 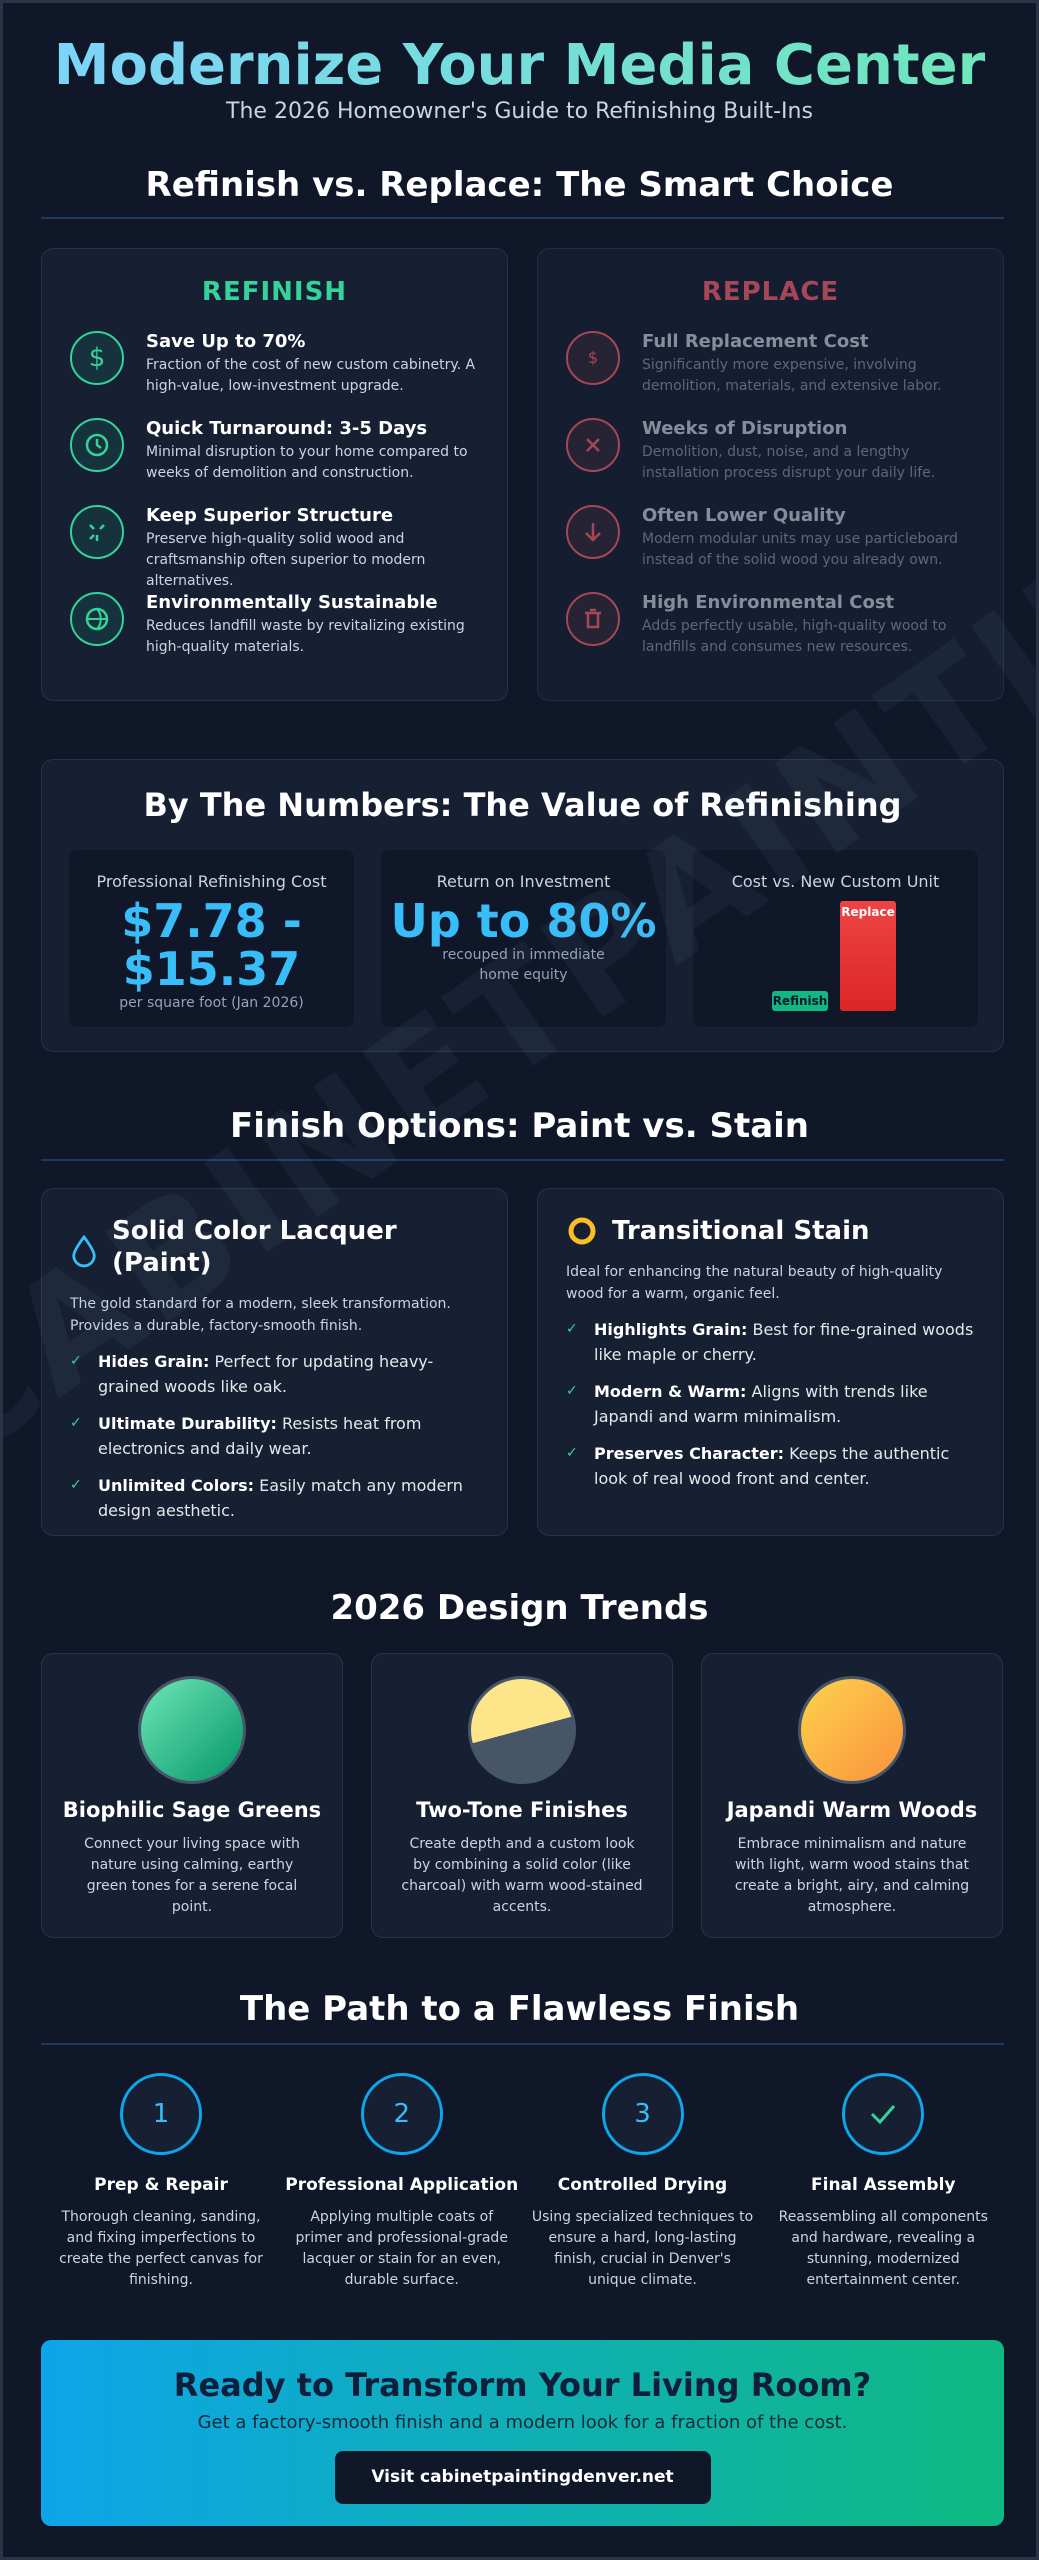 I want to click on icon: $, so click(x=97, y=358).